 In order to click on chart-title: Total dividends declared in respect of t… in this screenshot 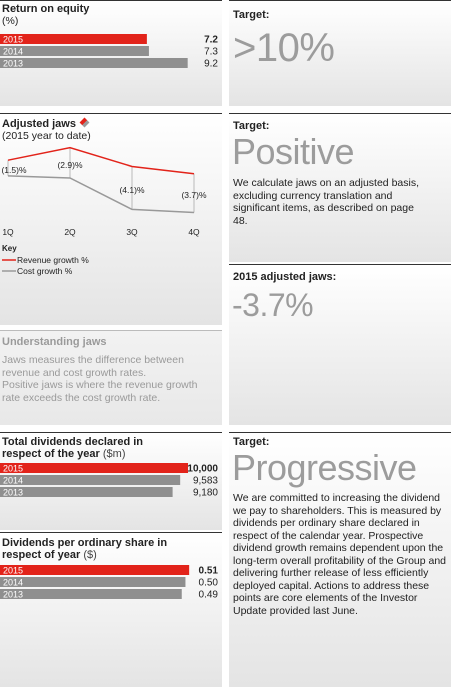, I will do `click(92, 448)`.